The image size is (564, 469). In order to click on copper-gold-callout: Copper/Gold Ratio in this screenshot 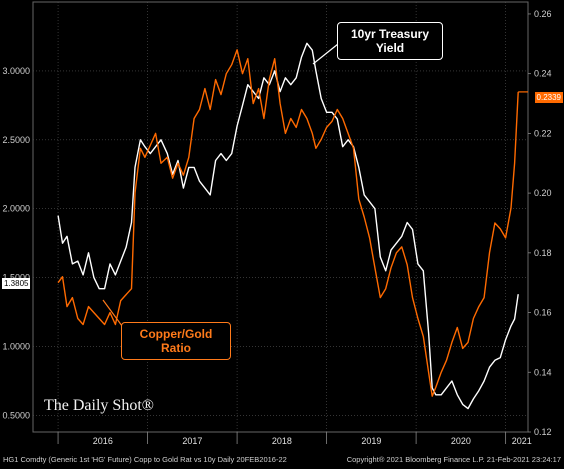, I will do `click(176, 341)`.